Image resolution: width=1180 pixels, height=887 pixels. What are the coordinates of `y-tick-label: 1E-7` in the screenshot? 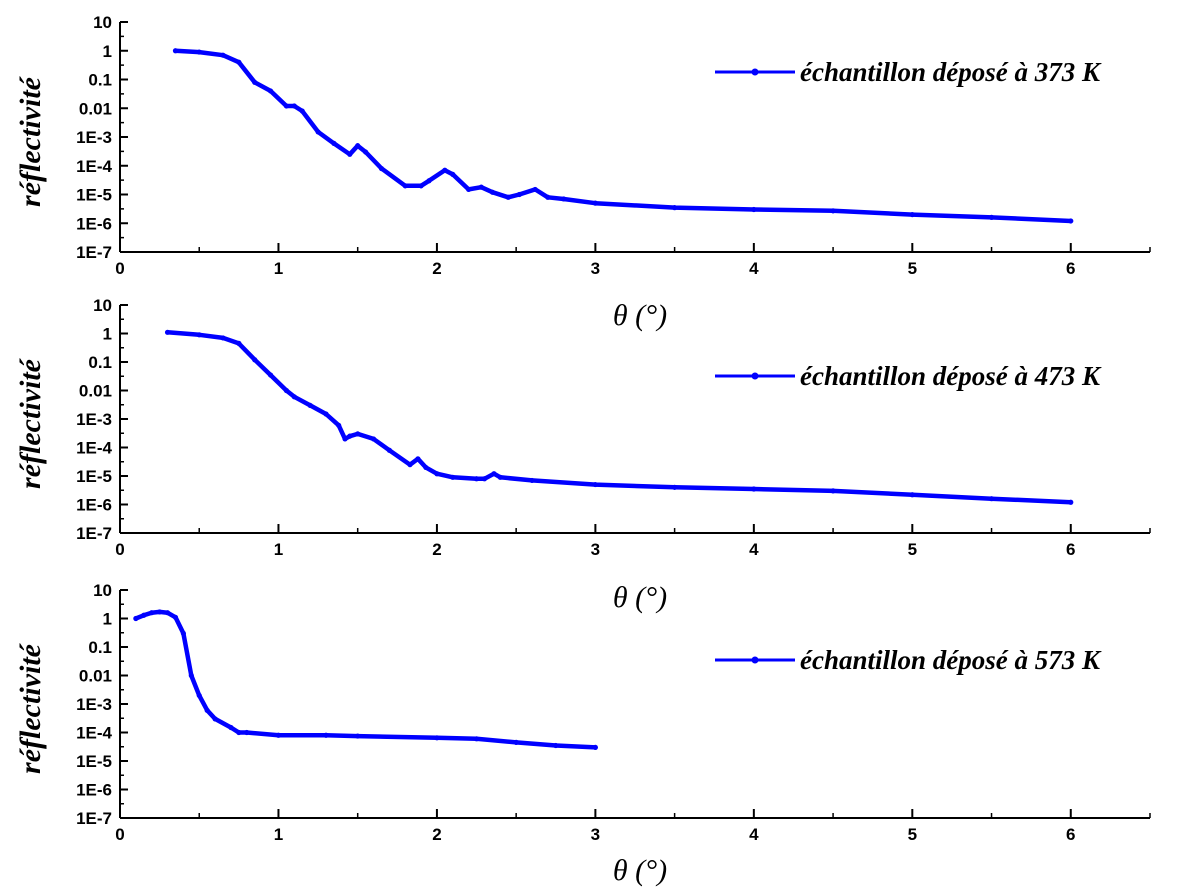 It's located at (94, 252).